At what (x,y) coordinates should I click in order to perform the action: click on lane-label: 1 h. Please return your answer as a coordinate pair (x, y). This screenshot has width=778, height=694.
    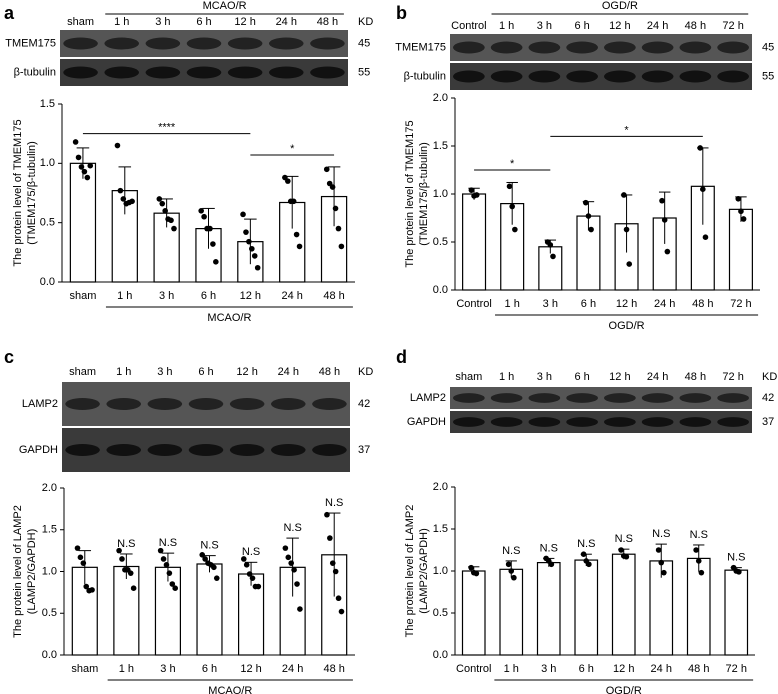
    Looking at the image, I should click on (506, 377).